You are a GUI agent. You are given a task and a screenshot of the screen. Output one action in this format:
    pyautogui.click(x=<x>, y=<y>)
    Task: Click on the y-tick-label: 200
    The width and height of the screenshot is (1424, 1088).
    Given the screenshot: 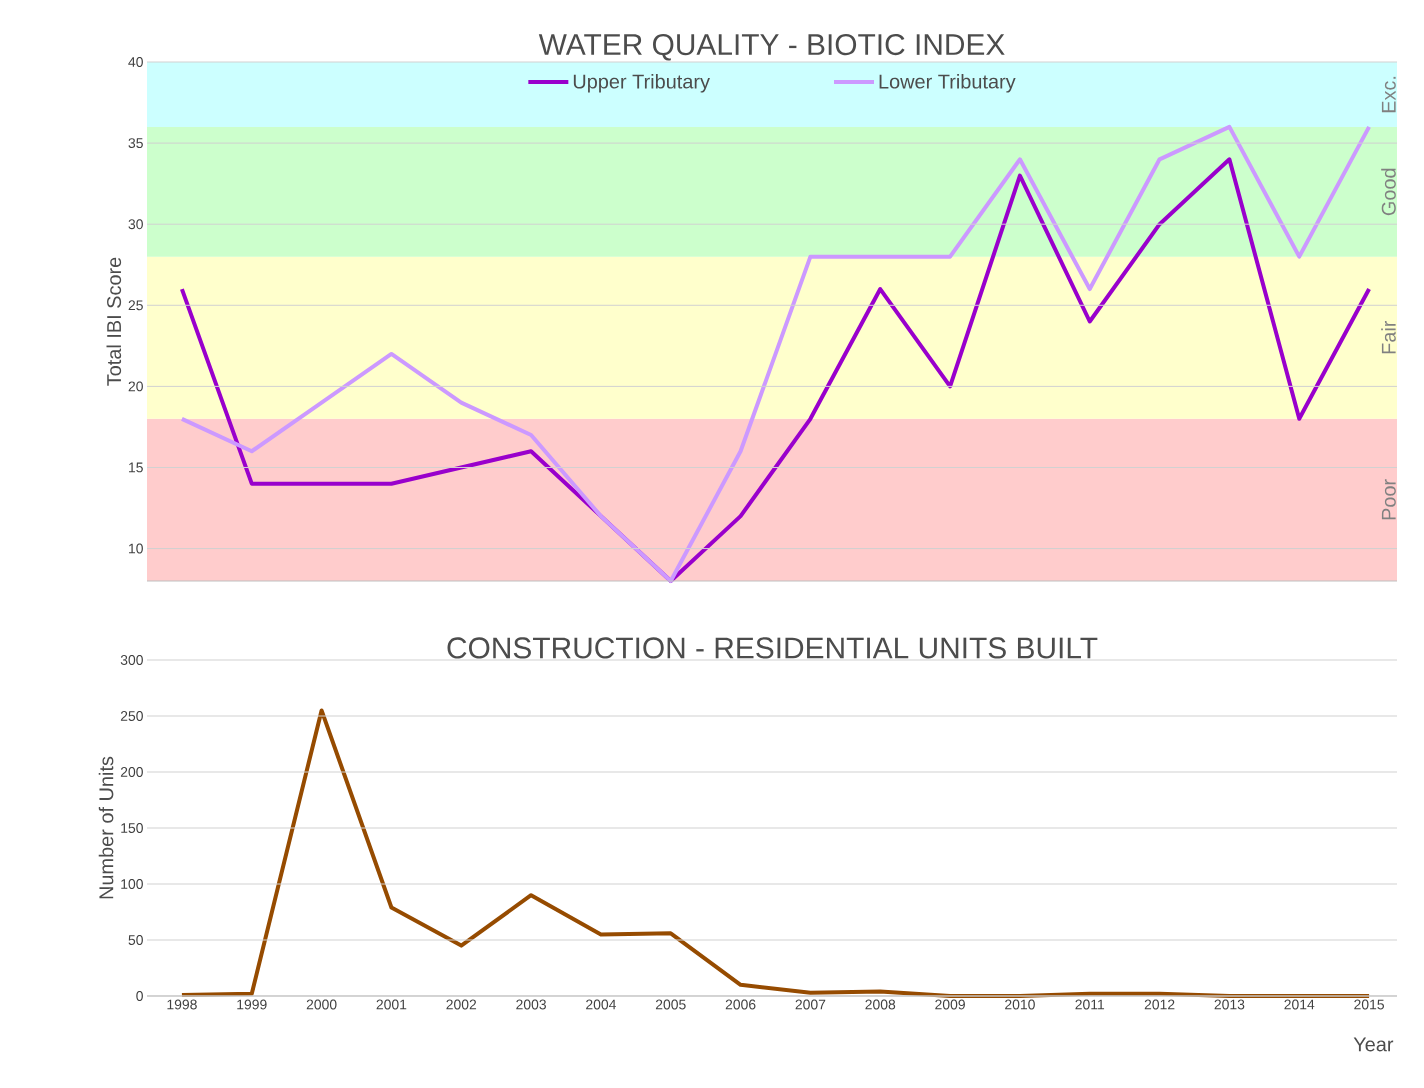 What is the action you would take?
    pyautogui.click(x=131, y=772)
    